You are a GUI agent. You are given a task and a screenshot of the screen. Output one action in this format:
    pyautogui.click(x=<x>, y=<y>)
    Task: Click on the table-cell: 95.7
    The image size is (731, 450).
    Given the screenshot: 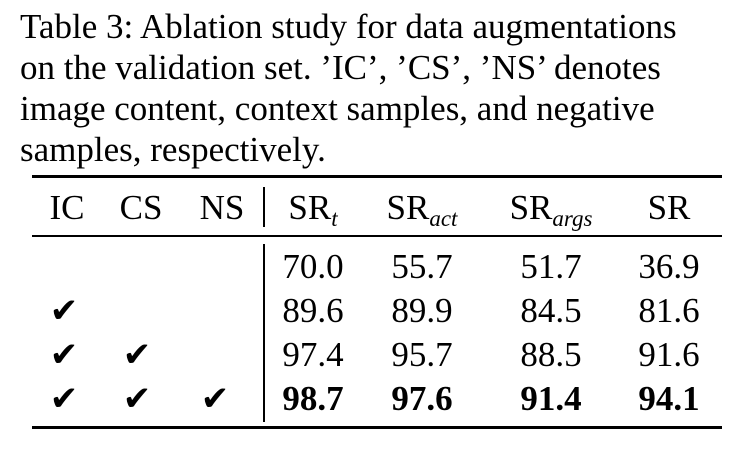 What is the action you would take?
    pyautogui.click(x=422, y=354)
    